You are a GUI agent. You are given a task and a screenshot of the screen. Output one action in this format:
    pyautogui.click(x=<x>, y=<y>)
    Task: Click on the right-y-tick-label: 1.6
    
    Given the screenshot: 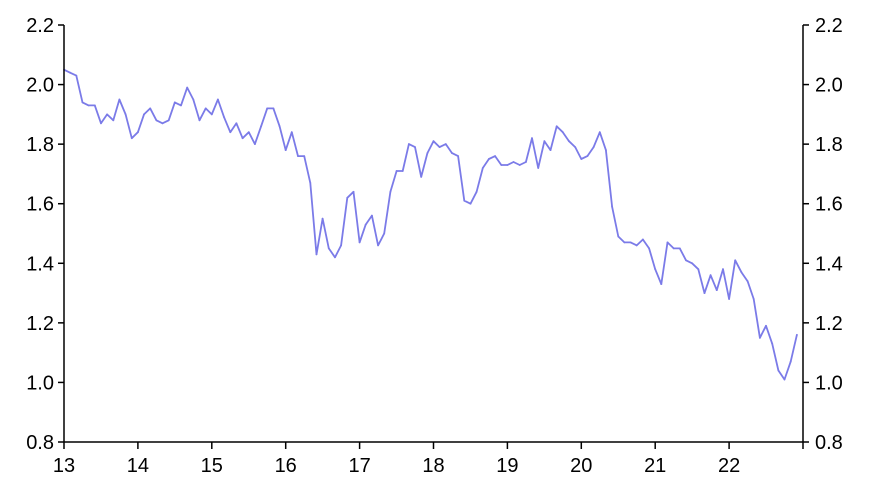 What is the action you would take?
    pyautogui.click(x=829, y=205)
    